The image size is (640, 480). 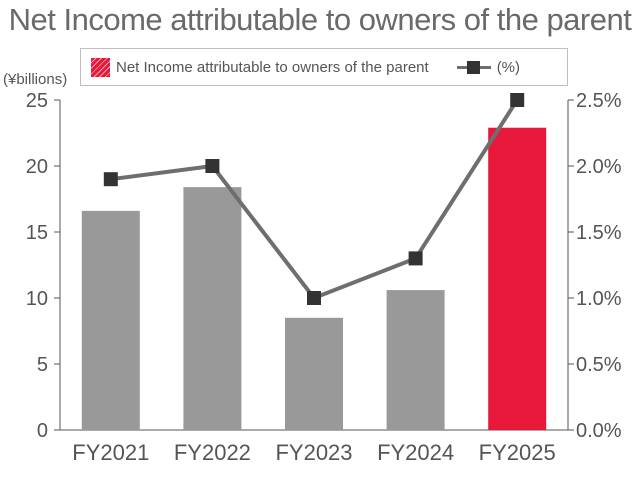 What do you see at coordinates (313, 452) in the screenshot?
I see `x-tick-label: FY2023` at bounding box center [313, 452].